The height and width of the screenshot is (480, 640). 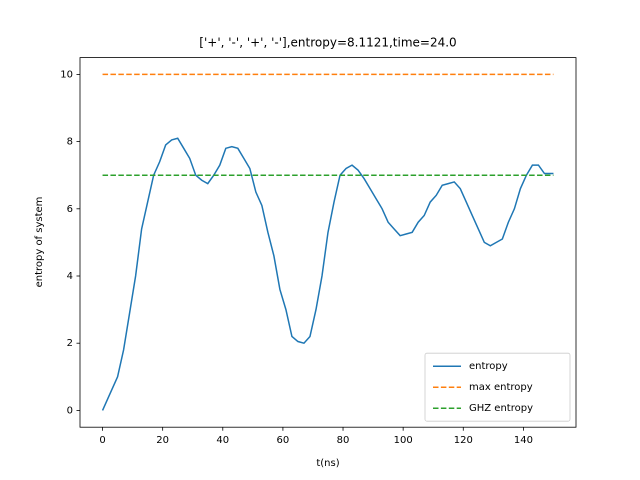 What do you see at coordinates (327, 463) in the screenshot?
I see `x-axis-label: t(ns)` at bounding box center [327, 463].